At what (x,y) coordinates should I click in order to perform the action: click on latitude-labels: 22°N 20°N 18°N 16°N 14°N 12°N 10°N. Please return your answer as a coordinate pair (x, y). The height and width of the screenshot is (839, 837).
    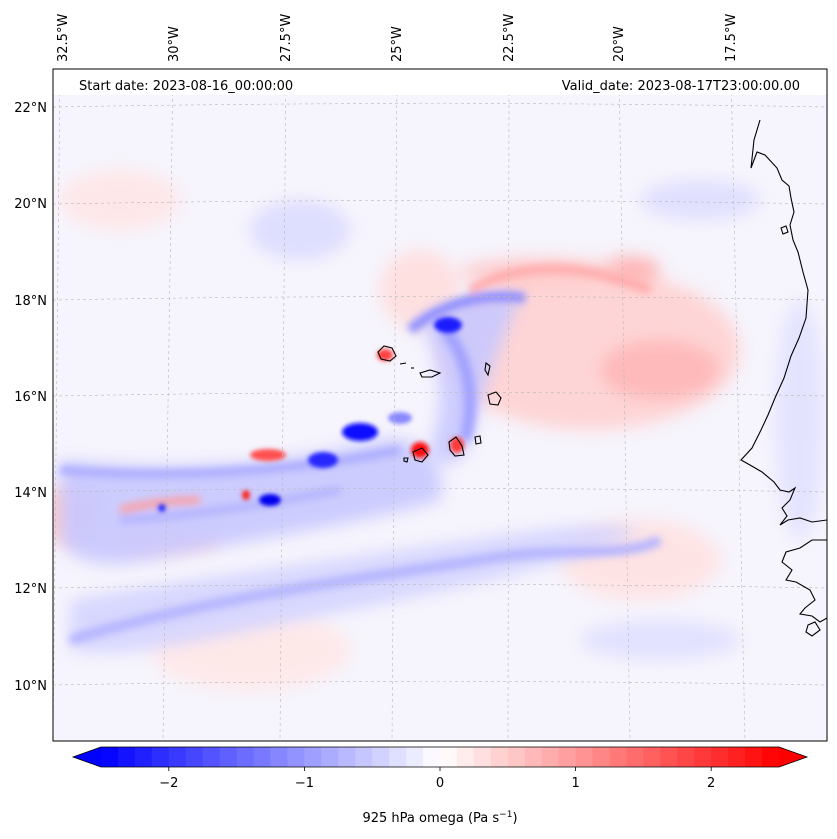
    Looking at the image, I should click on (30, 397).